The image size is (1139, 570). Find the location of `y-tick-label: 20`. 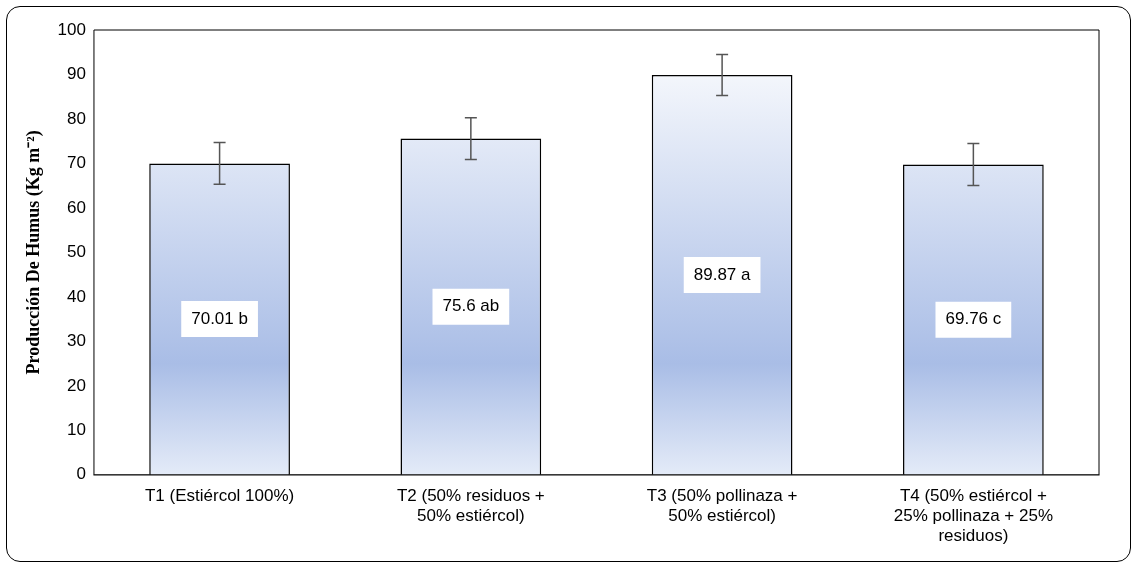

y-tick-label: 20 is located at coordinates (76, 385).